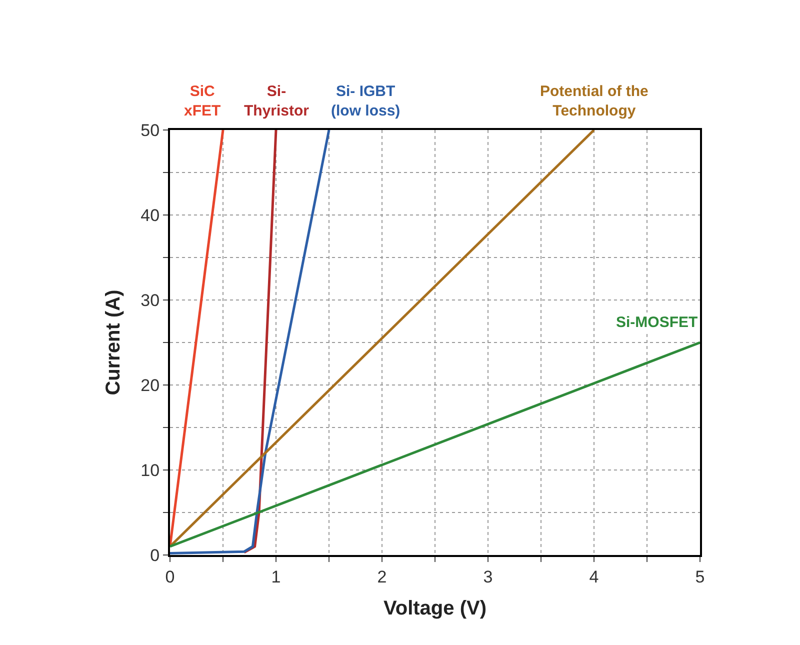 Image resolution: width=800 pixels, height=645 pixels. I want to click on y-axis-title: Current (A), so click(113, 343).